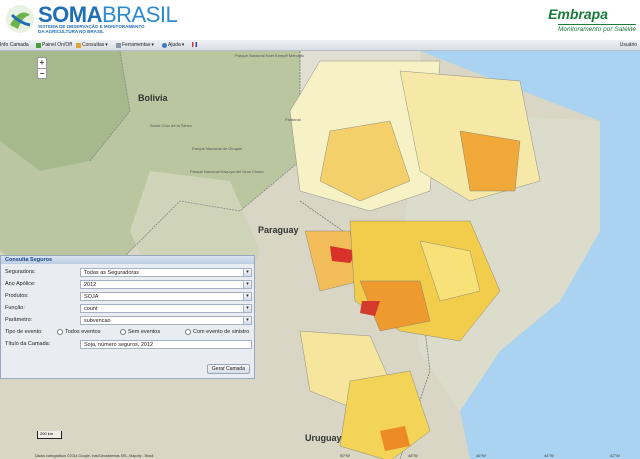 This screenshot has height=459, width=640. I want to click on select-value: count, so click(91, 309).